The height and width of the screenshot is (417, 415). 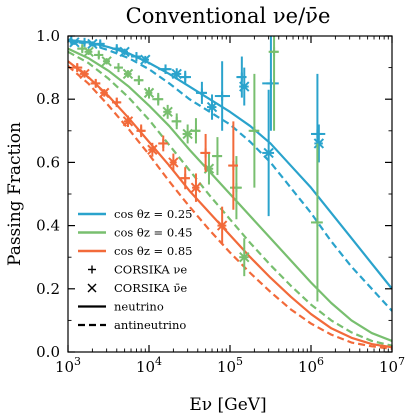 What do you see at coordinates (137, 288) in the screenshot?
I see `legend-entry-4: CORSIKA ν̄e` at bounding box center [137, 288].